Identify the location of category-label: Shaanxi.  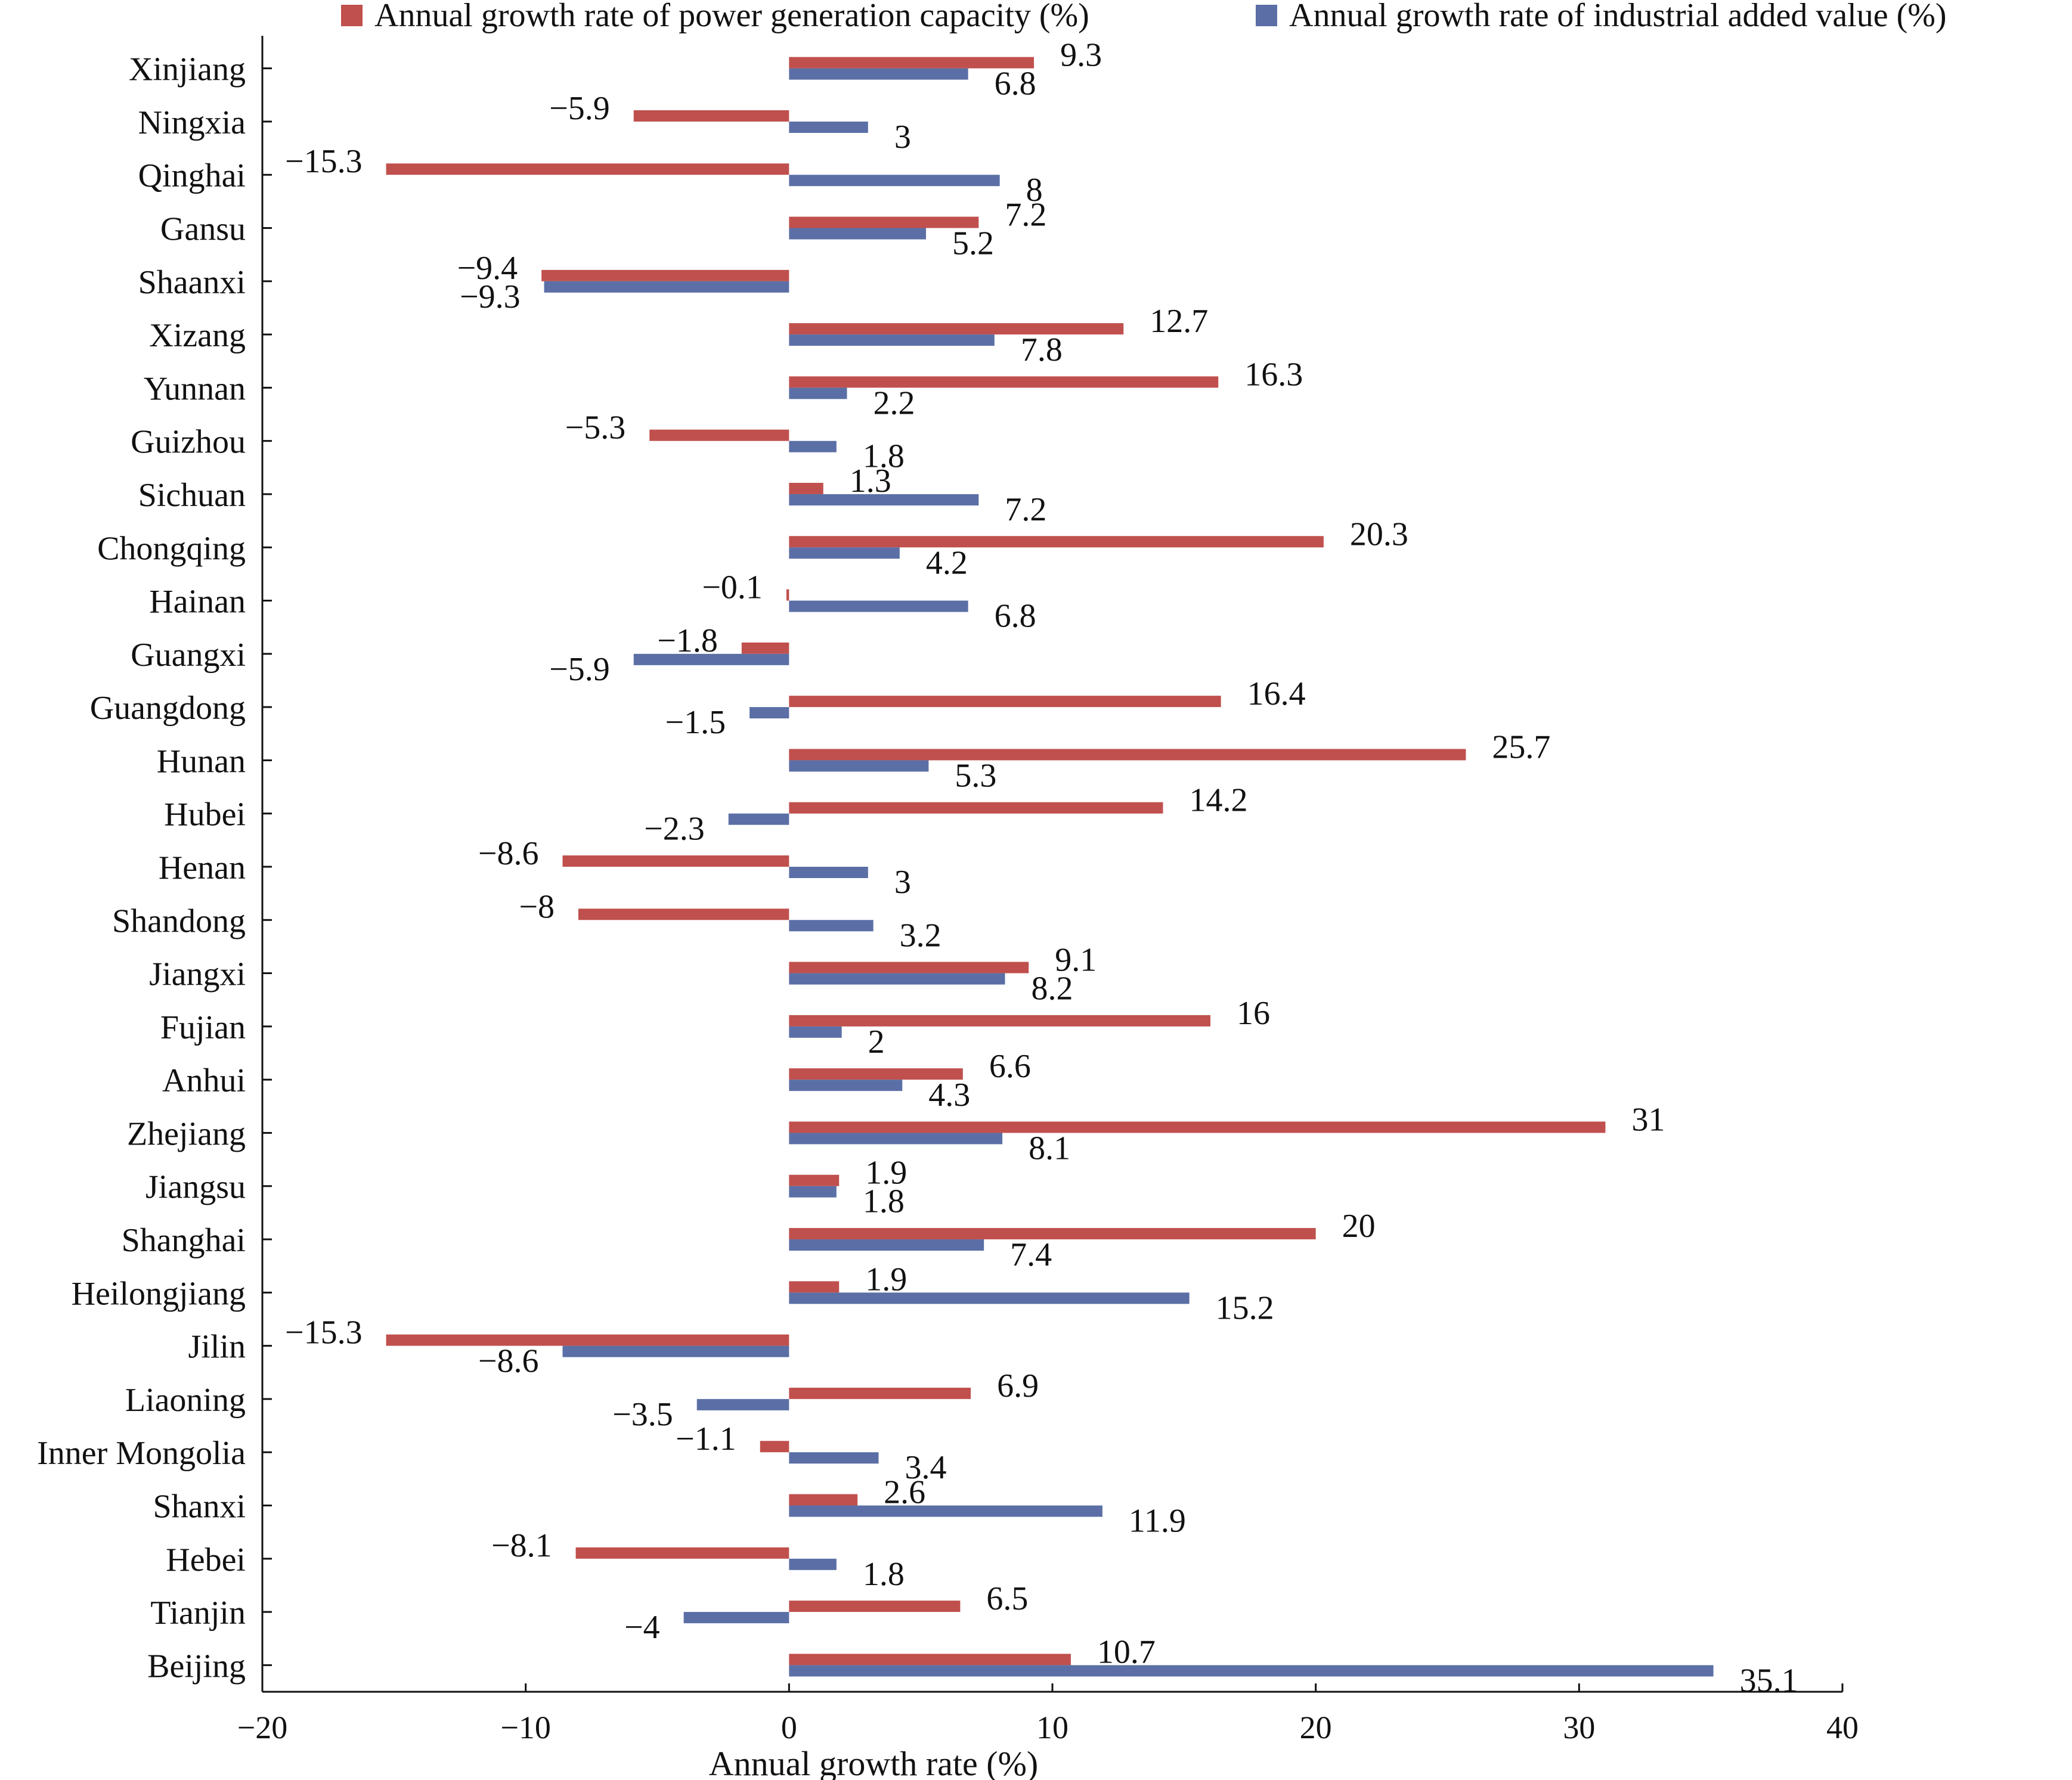
(192, 282).